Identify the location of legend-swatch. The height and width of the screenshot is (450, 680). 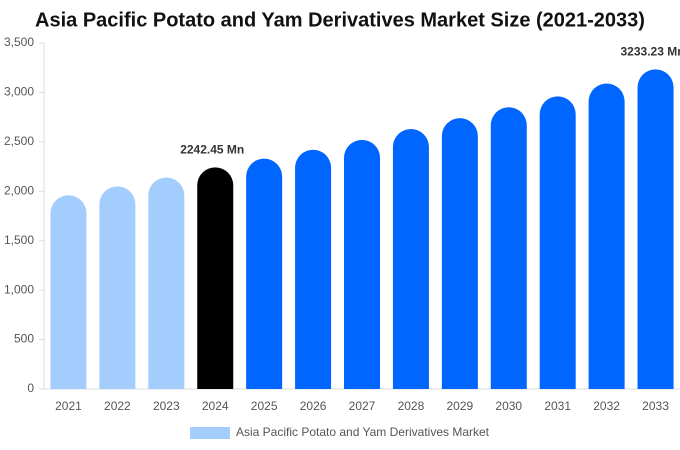
(210, 433).